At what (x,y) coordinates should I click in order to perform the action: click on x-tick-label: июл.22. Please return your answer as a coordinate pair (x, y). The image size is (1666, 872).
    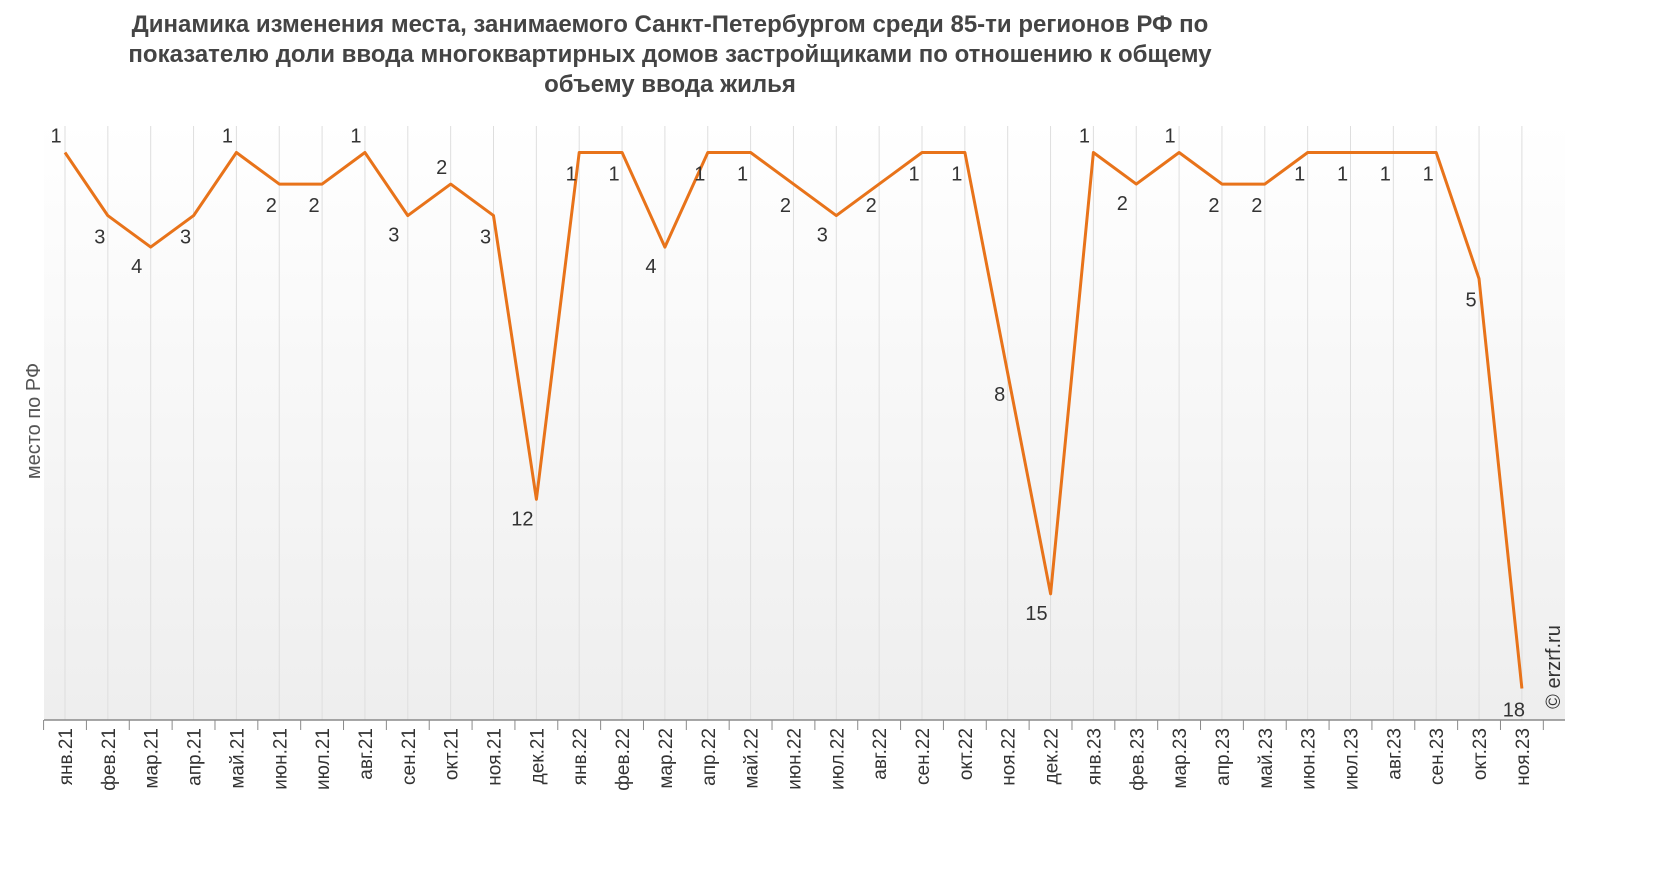
    Looking at the image, I should click on (837, 759).